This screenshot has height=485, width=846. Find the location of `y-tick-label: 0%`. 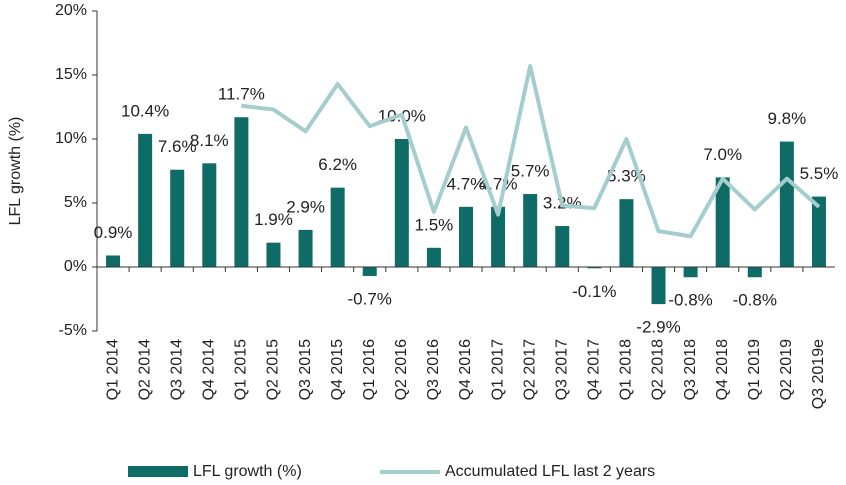

y-tick-label: 0% is located at coordinates (75, 266).